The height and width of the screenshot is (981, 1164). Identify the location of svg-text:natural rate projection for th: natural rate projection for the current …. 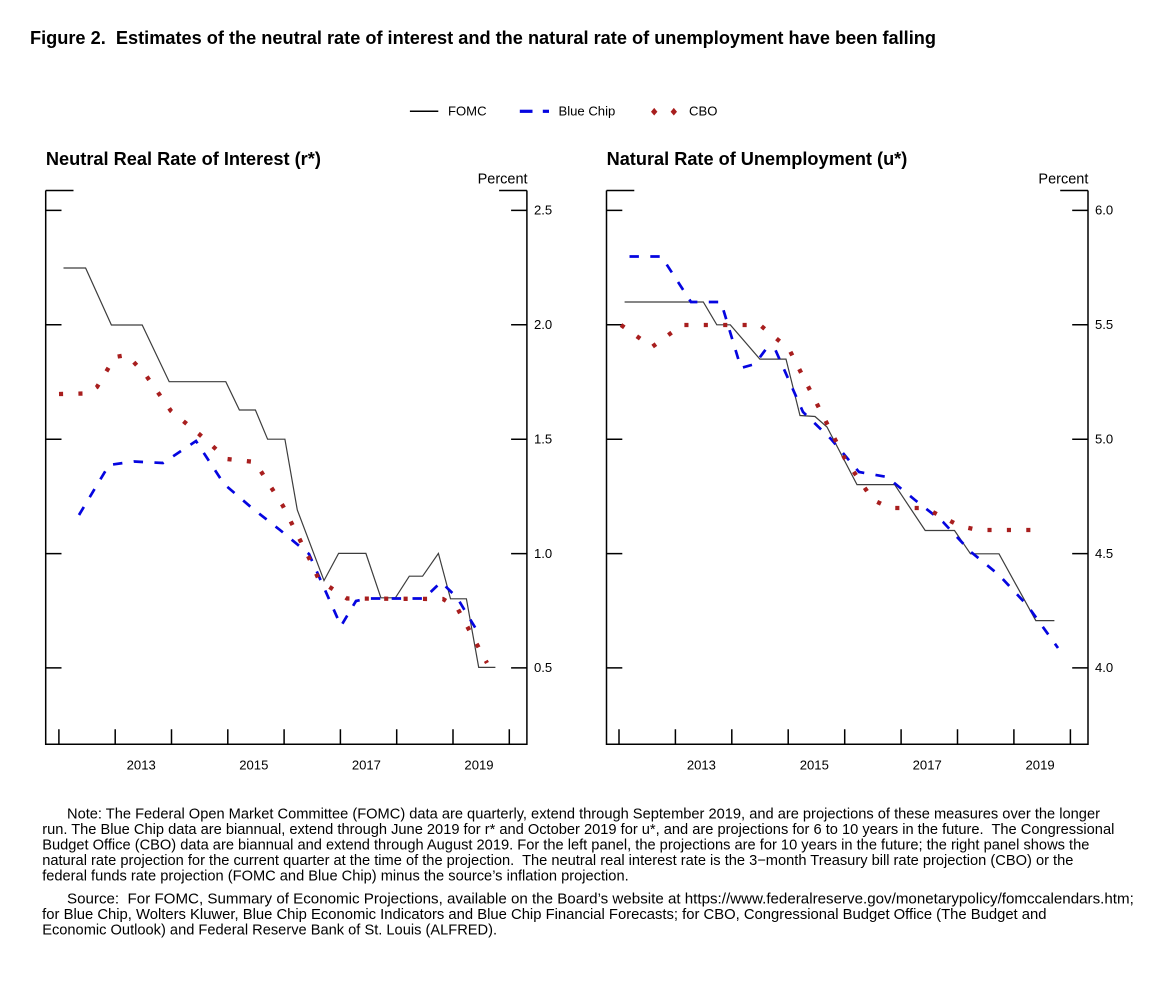
(557, 861).